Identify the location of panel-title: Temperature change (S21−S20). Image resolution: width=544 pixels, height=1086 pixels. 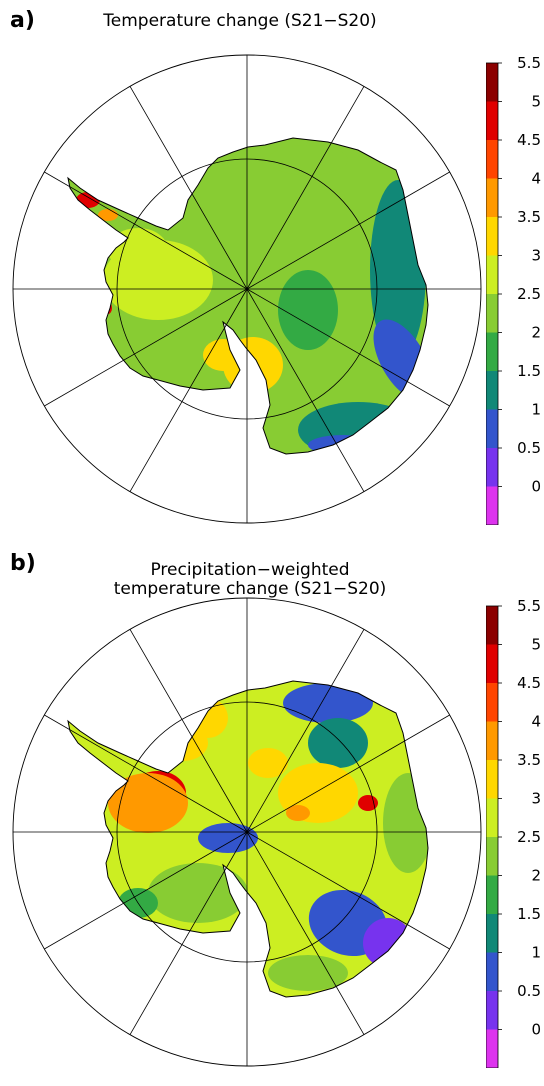
(240, 21).